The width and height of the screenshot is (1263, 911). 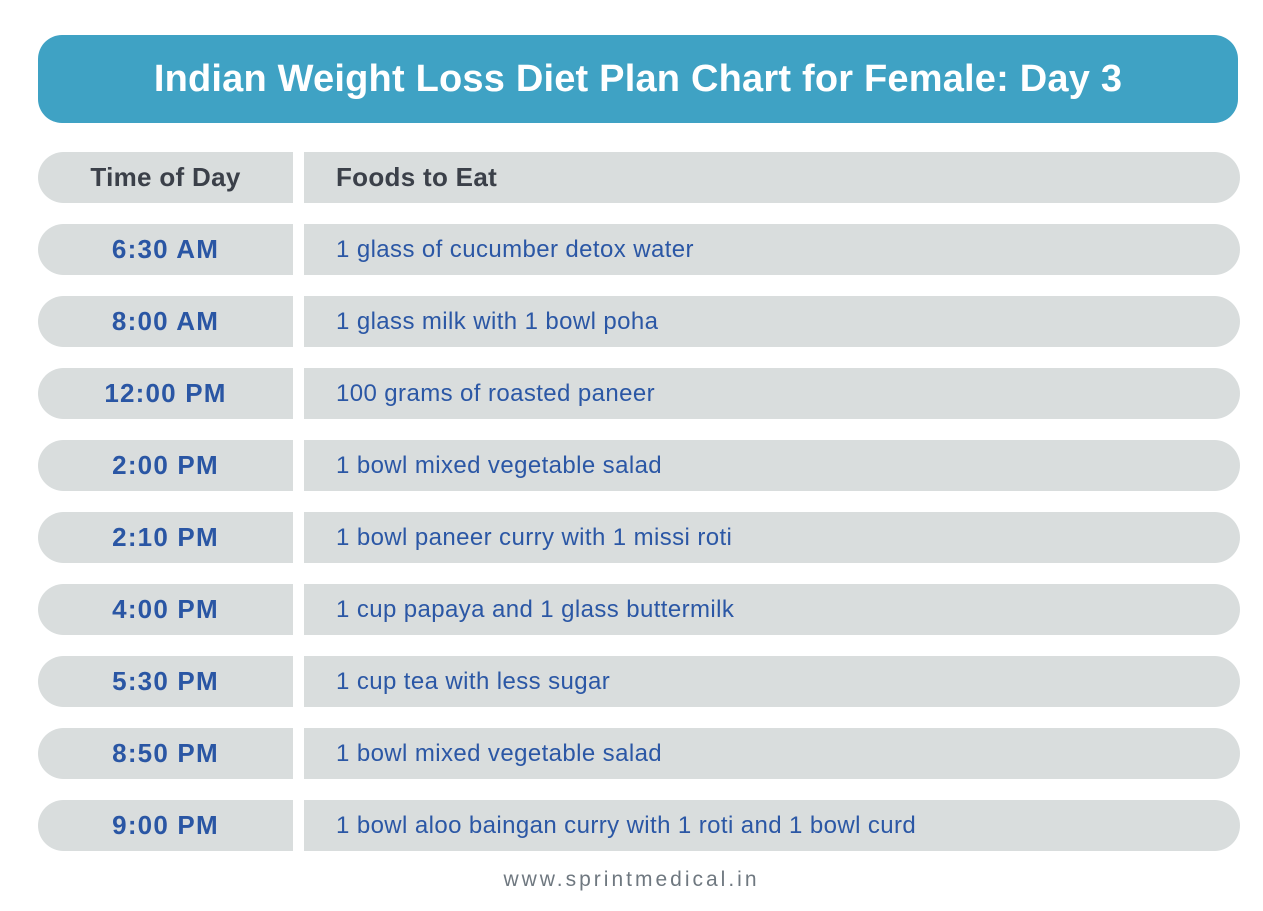 I want to click on time-cell: 5:30 PM, so click(x=165, y=681).